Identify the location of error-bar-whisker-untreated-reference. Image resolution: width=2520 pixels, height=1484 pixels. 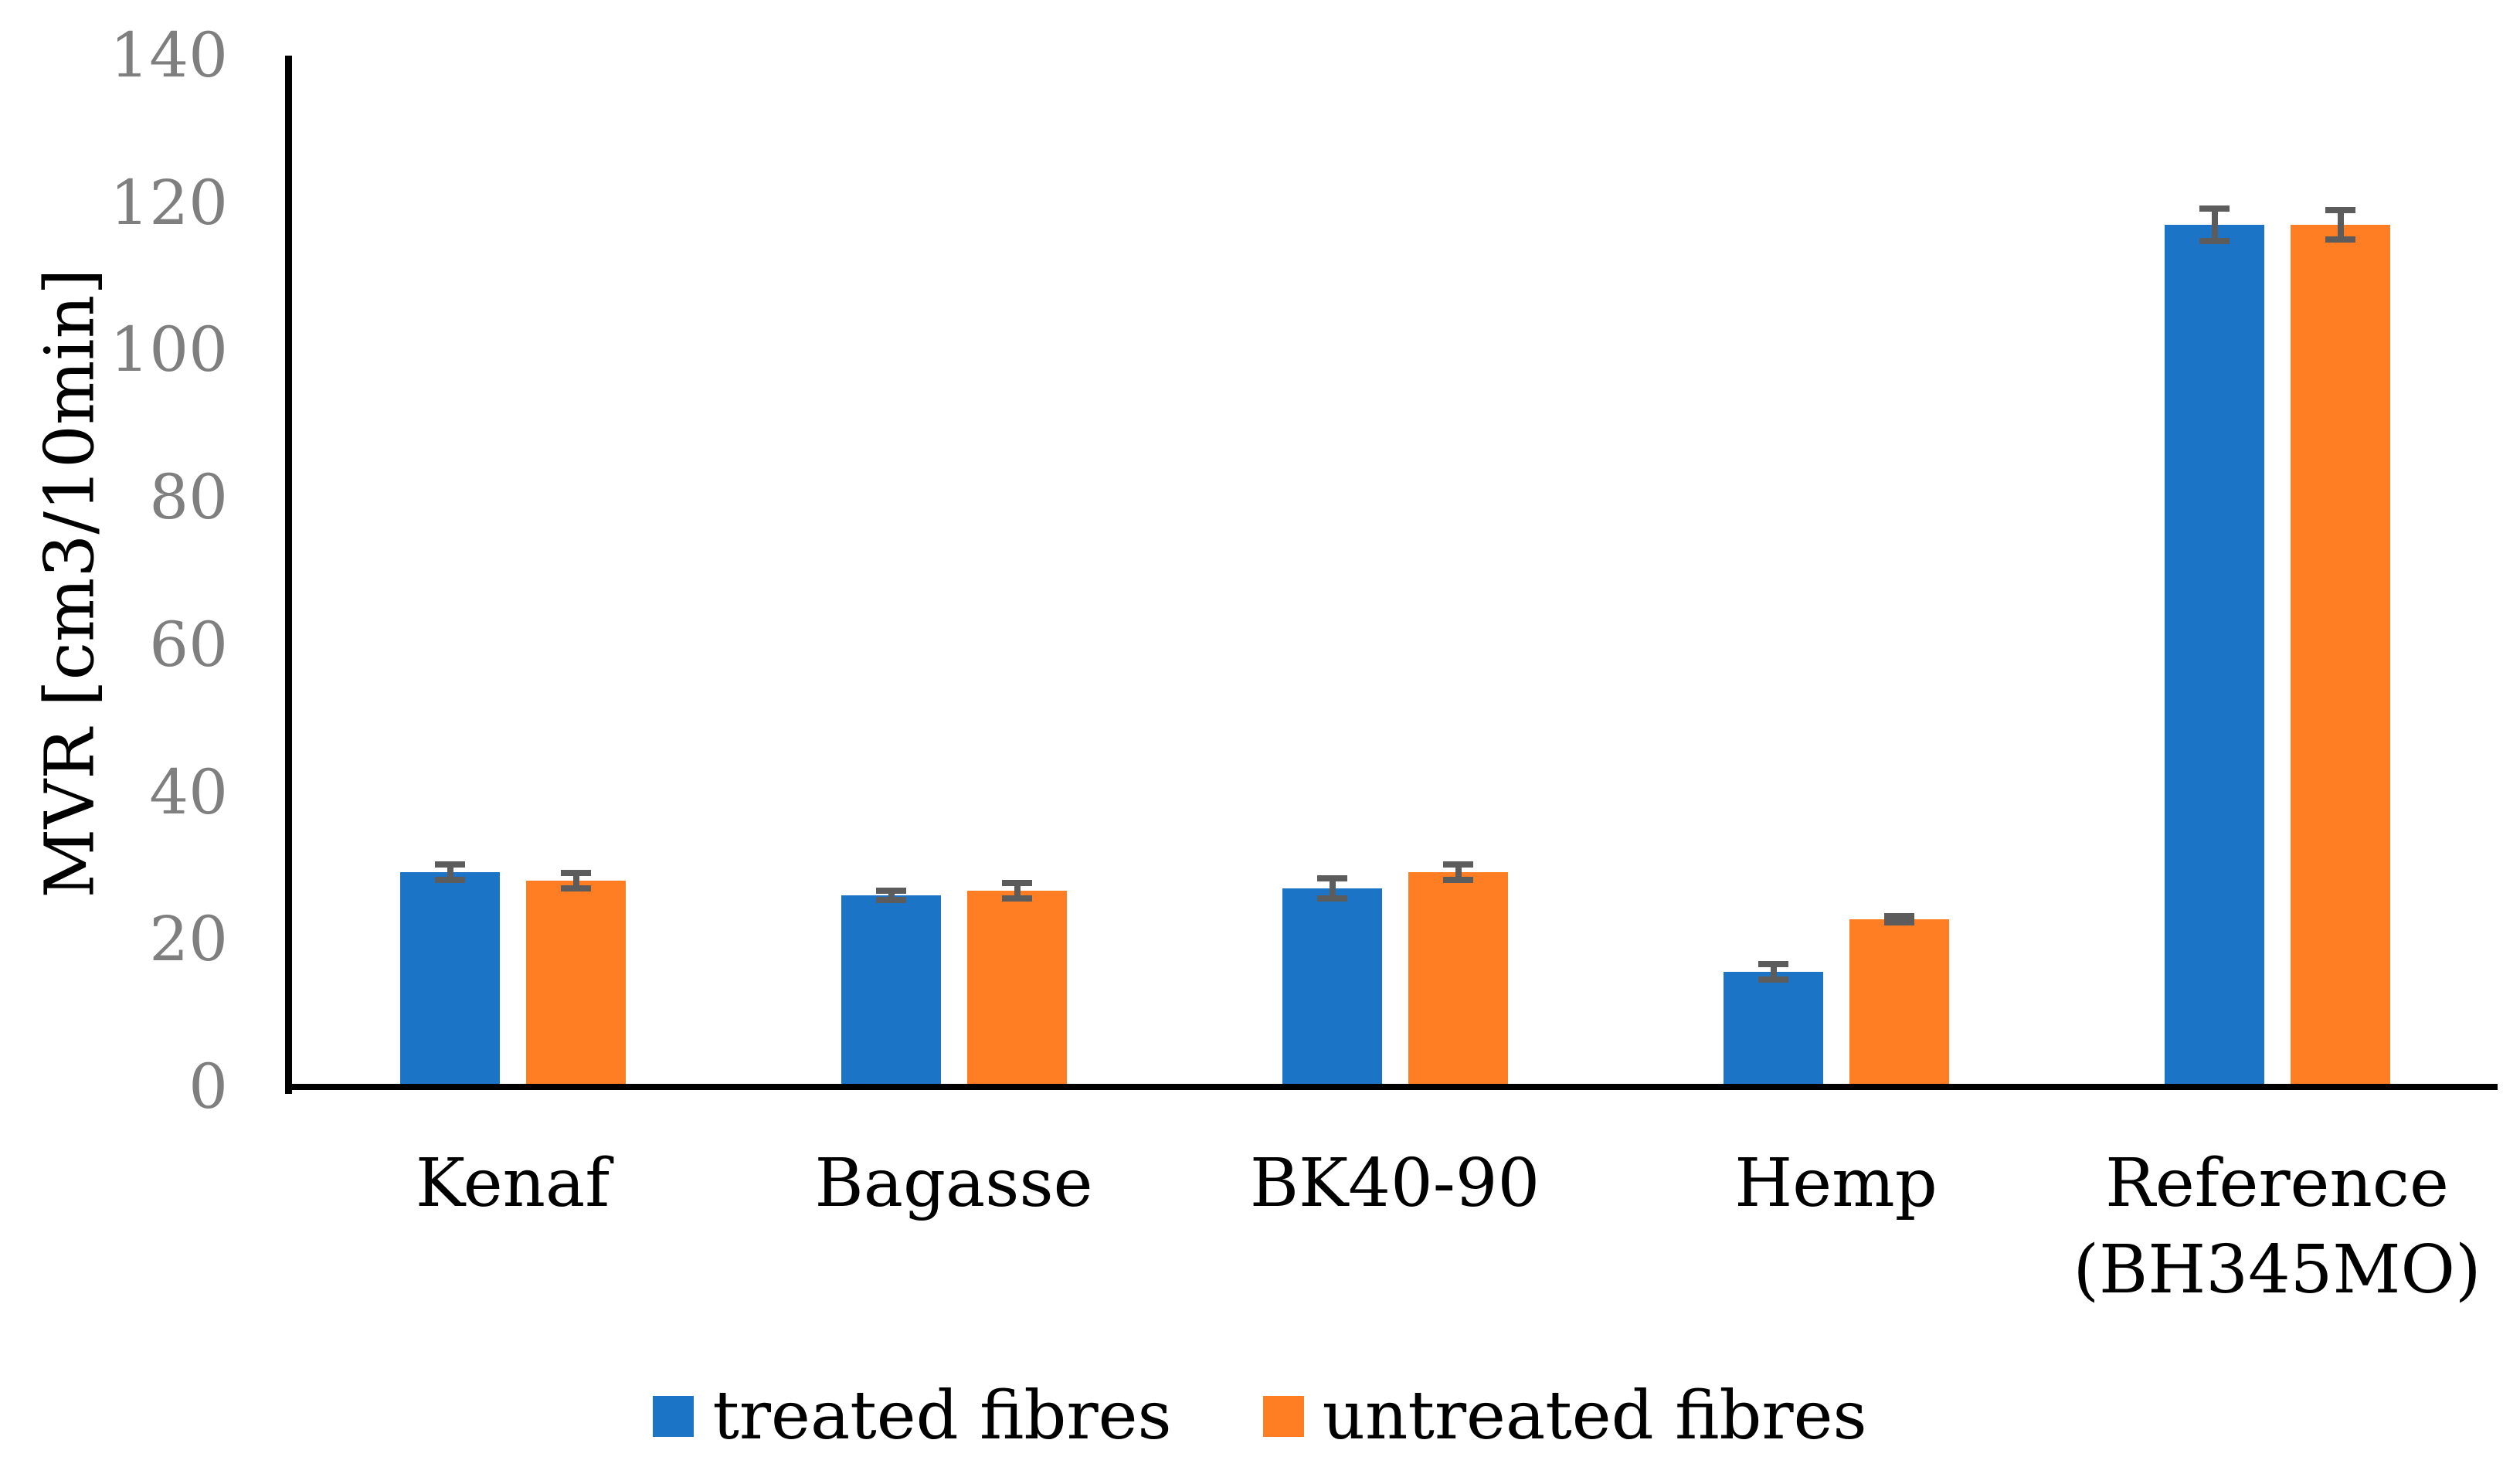
(2341, 224).